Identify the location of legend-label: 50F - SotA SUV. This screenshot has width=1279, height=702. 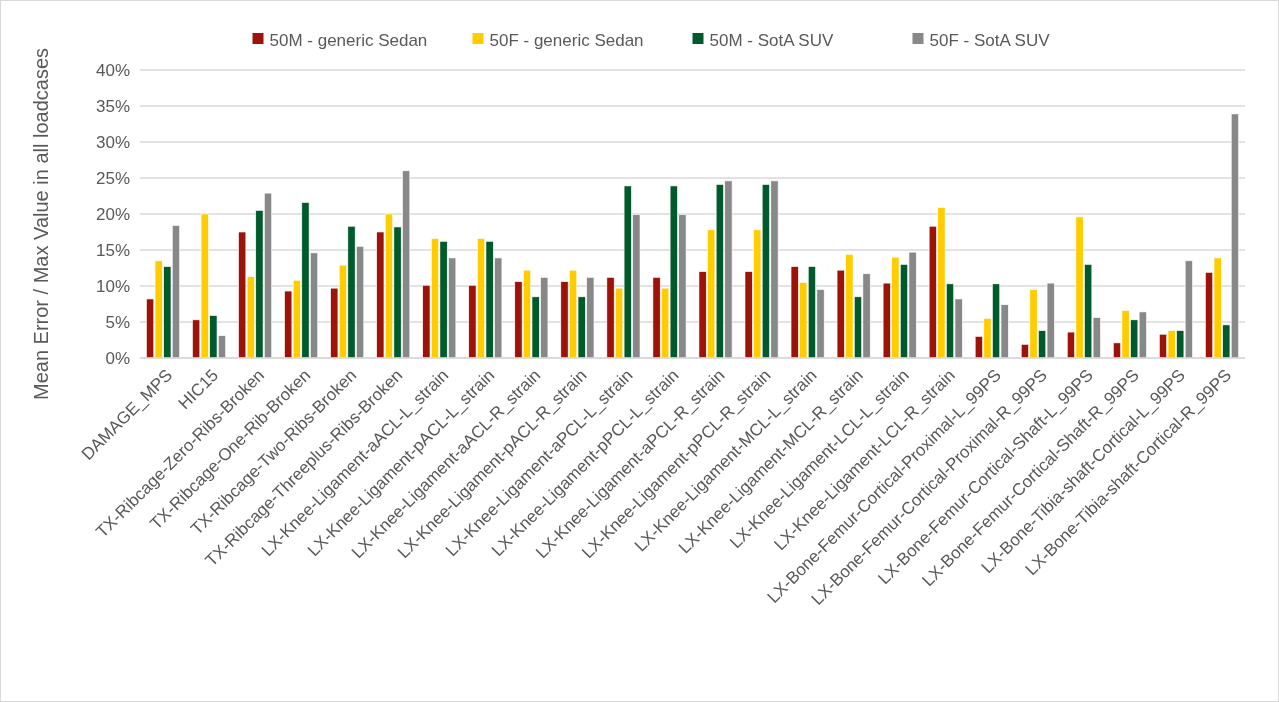
(990, 40).